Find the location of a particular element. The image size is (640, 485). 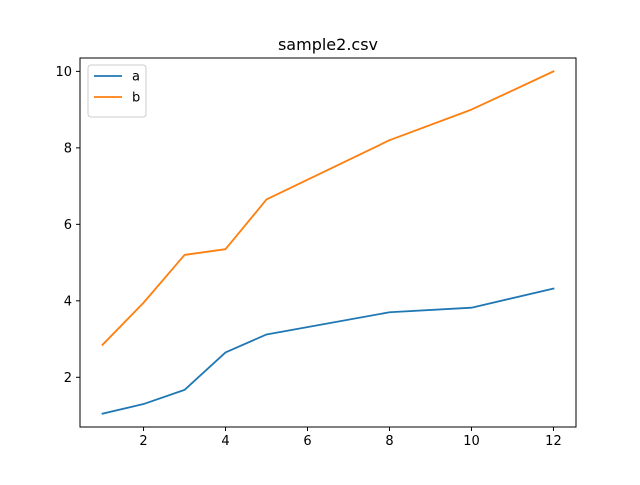

legend: ab is located at coordinates (117, 91).